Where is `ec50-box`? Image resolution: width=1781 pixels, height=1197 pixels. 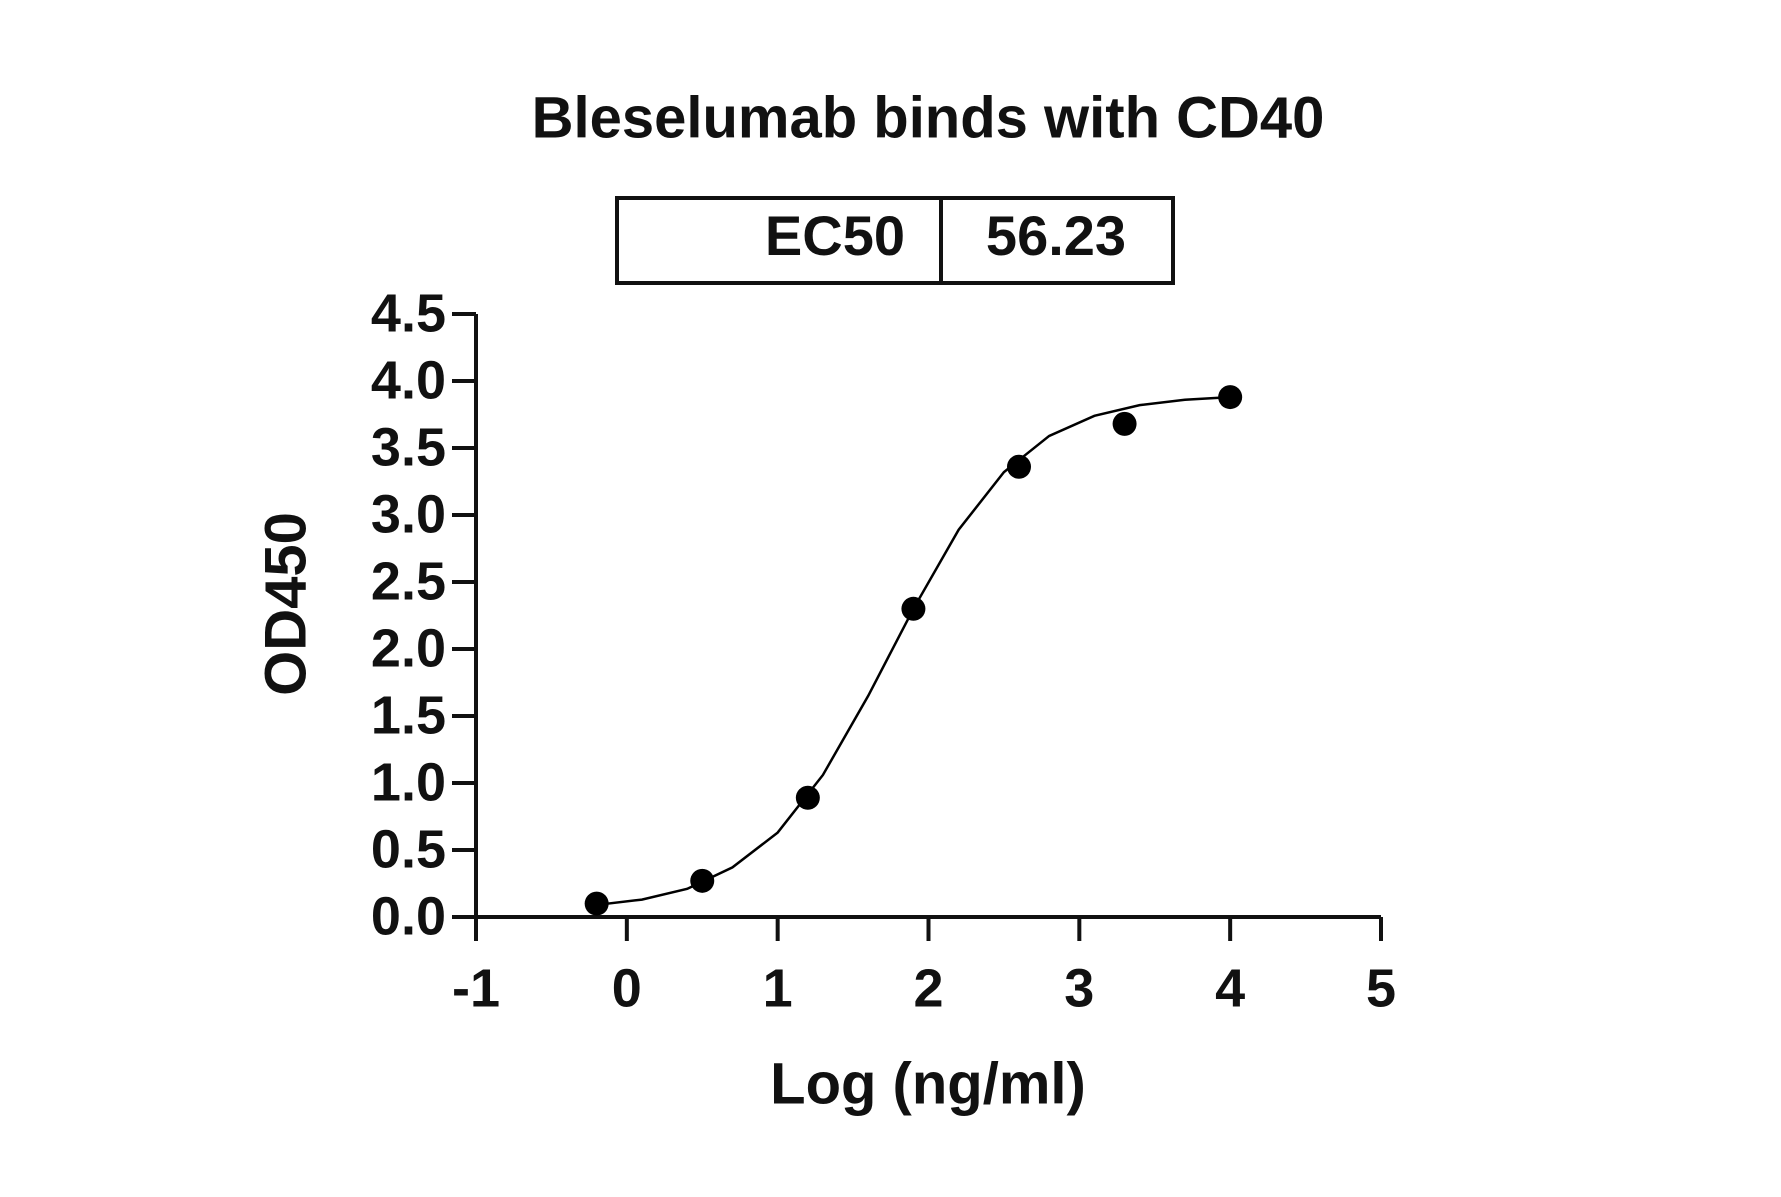 ec50-box is located at coordinates (895, 240).